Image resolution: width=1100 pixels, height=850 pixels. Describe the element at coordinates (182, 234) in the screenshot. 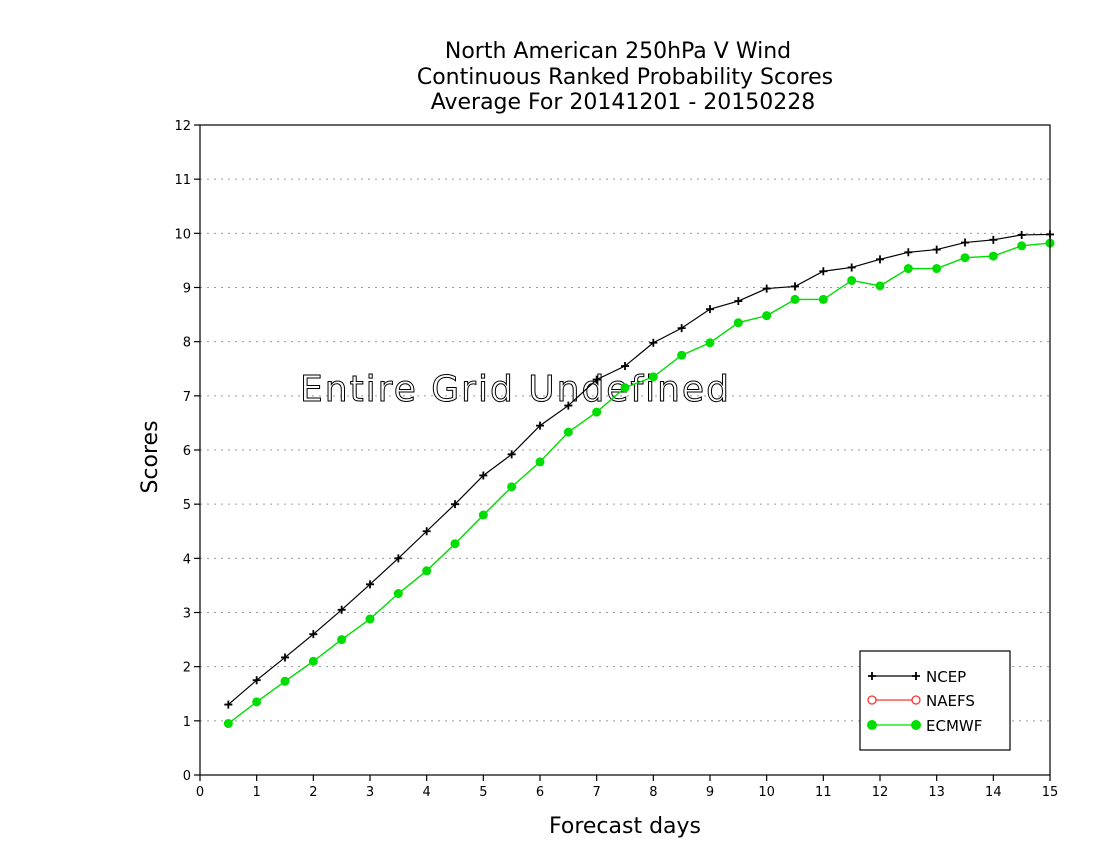

I see `y-tick-label: 10` at that location.